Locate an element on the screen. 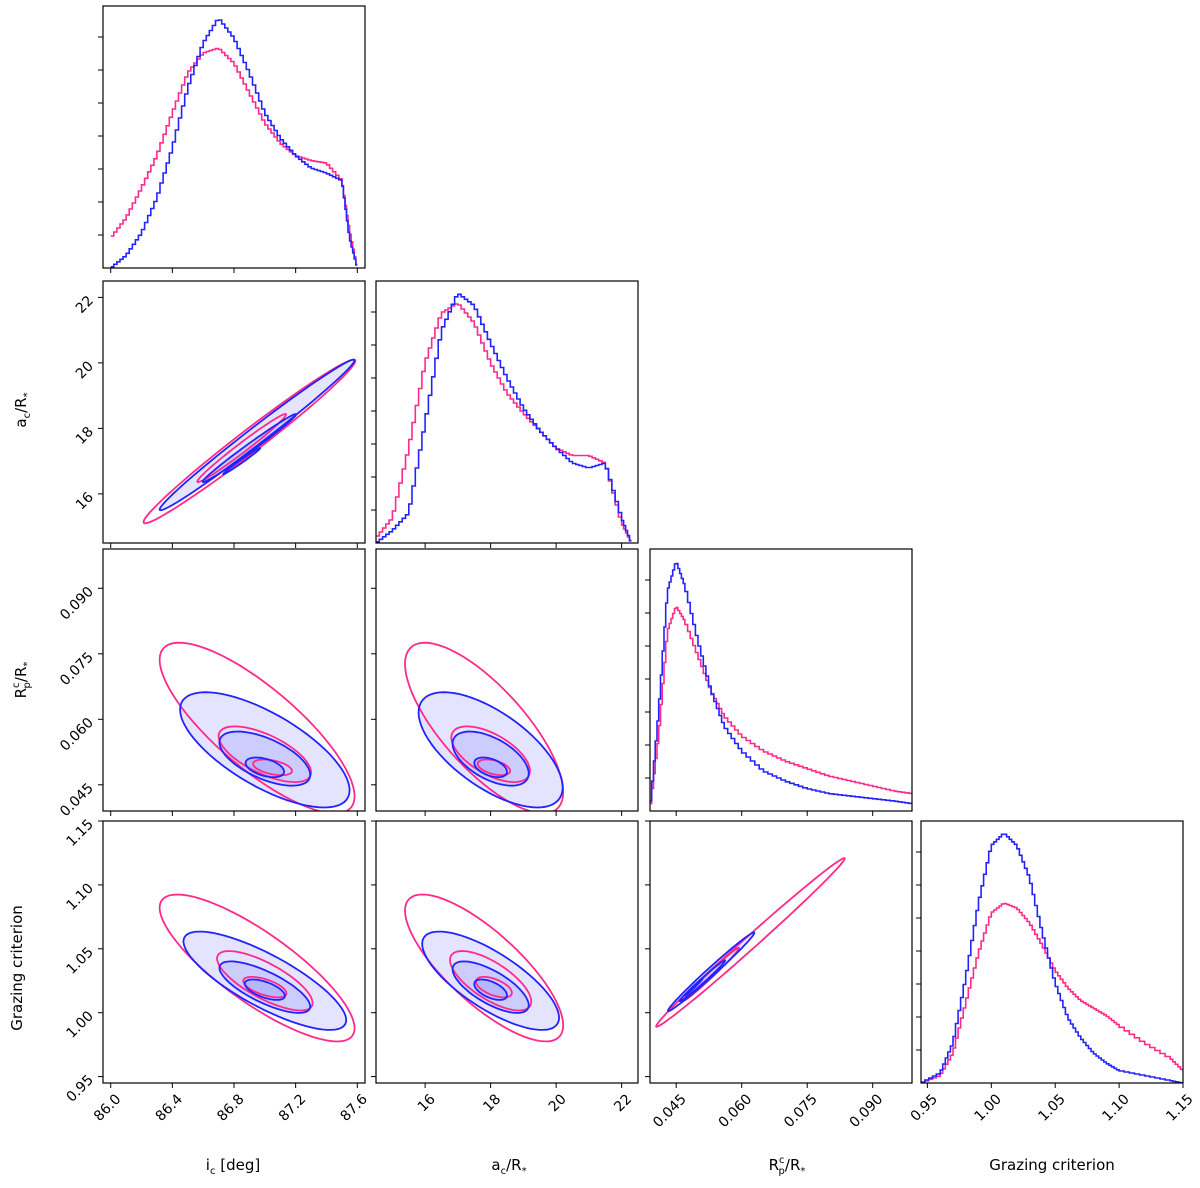  panel-0-0-hist-b is located at coordinates (234, 143).